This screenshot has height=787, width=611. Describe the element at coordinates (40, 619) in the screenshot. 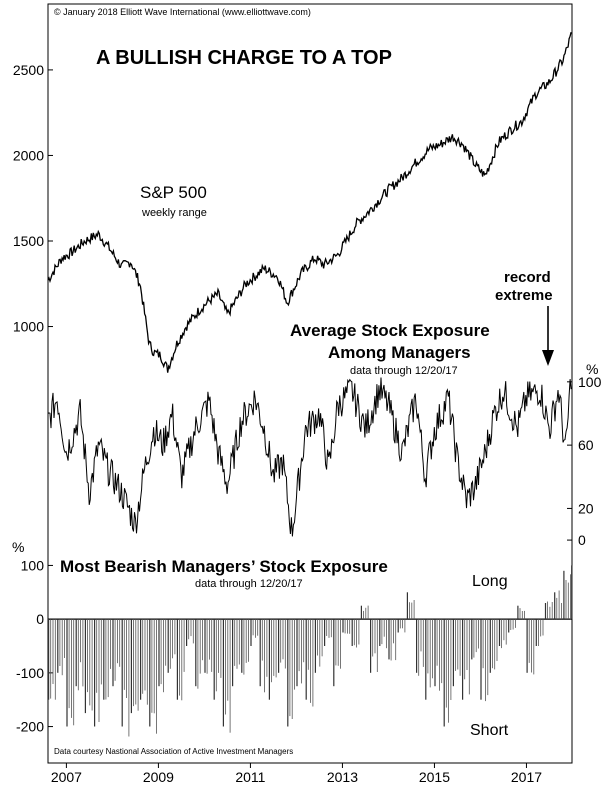

I see `panel-2-y-tick-label-0: 0` at that location.